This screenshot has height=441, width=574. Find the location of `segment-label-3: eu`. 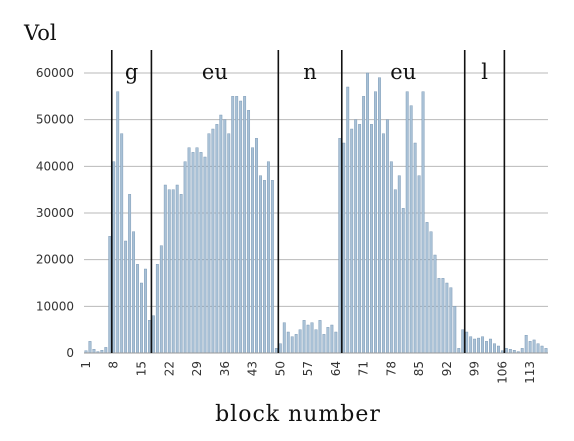

segment-label-3: eu is located at coordinates (403, 72).